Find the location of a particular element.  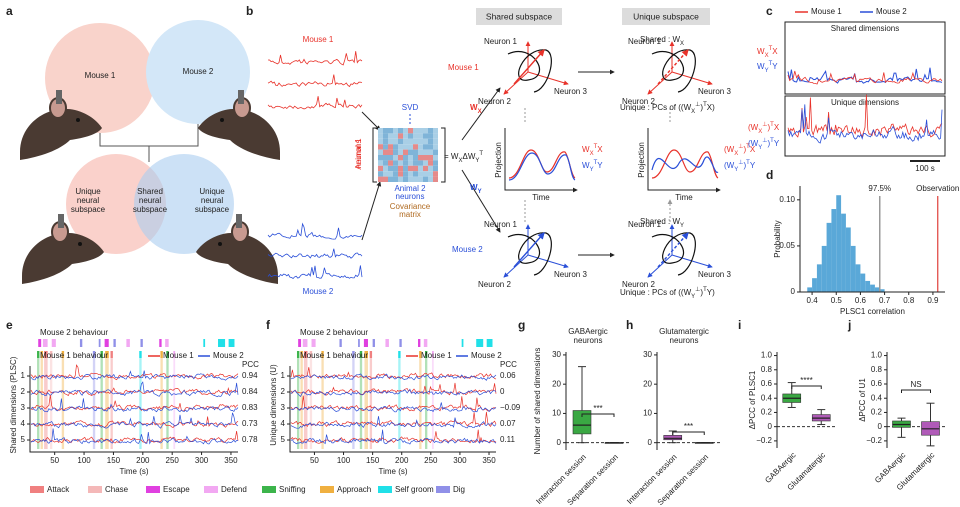

legend-label: Chase is located at coordinates (117, 489).